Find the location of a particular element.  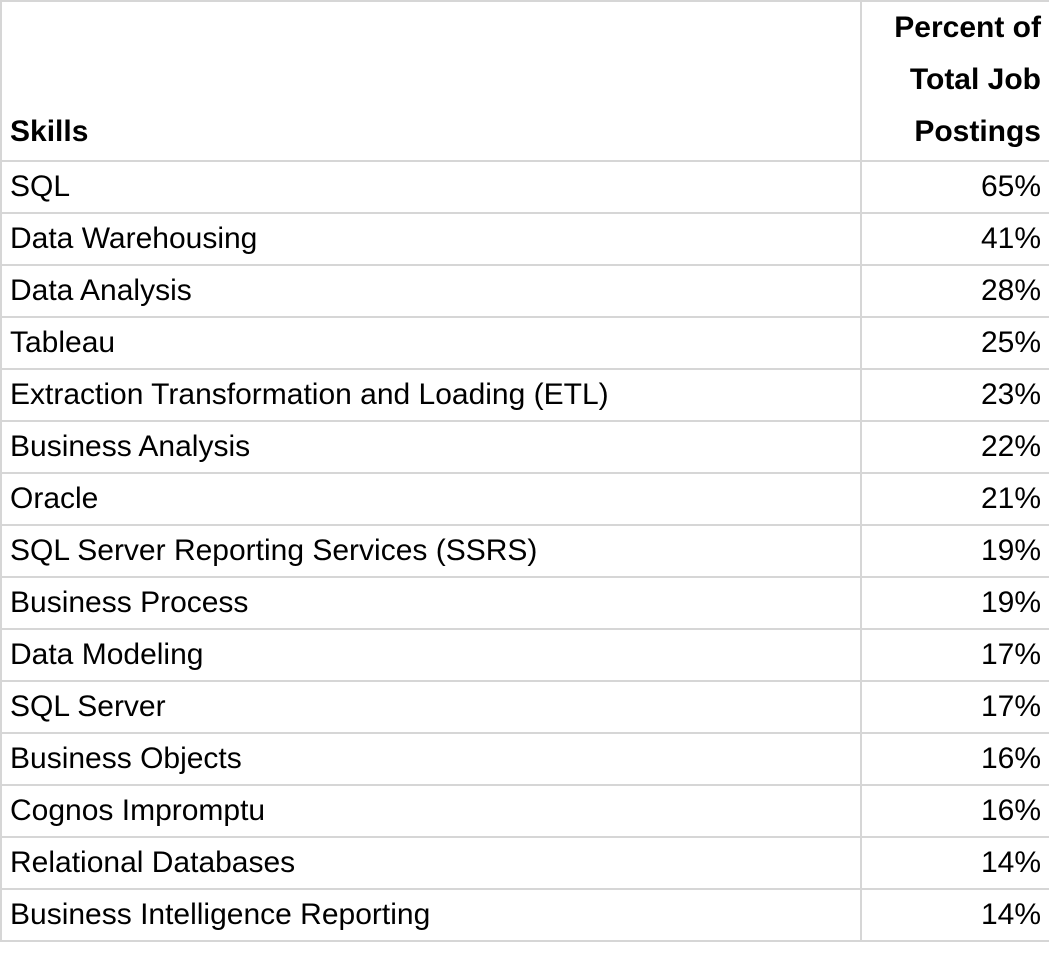

skill-cell: SQL Server is located at coordinates (431, 707).